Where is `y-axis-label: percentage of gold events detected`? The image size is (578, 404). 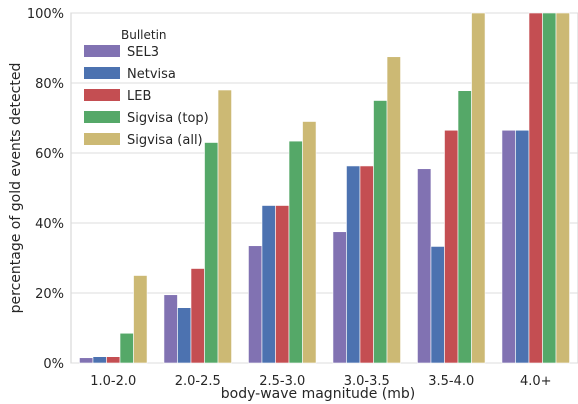
y-axis-label: percentage of gold events detected is located at coordinates (16, 188).